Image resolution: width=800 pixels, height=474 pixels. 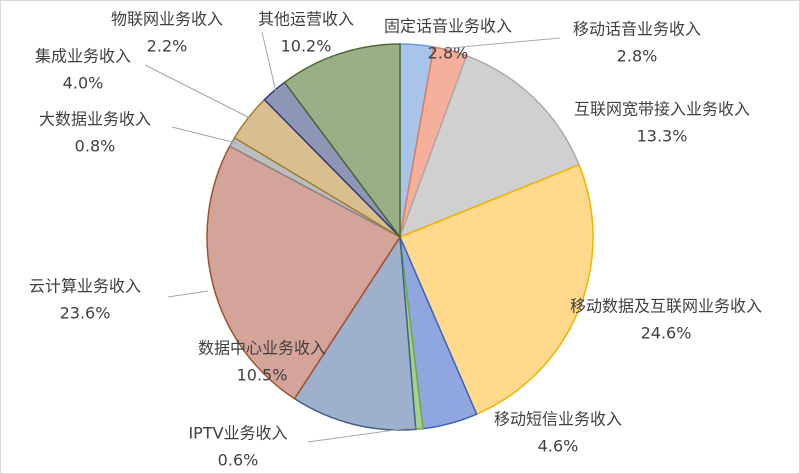 What do you see at coordinates (85, 313) in the screenshot?
I see `slice-value-label: 23.6%` at bounding box center [85, 313].